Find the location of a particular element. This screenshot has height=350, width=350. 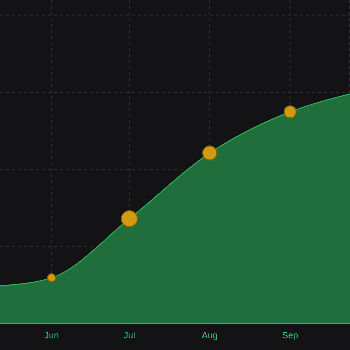

x-tick-label: Sep is located at coordinates (290, 335).